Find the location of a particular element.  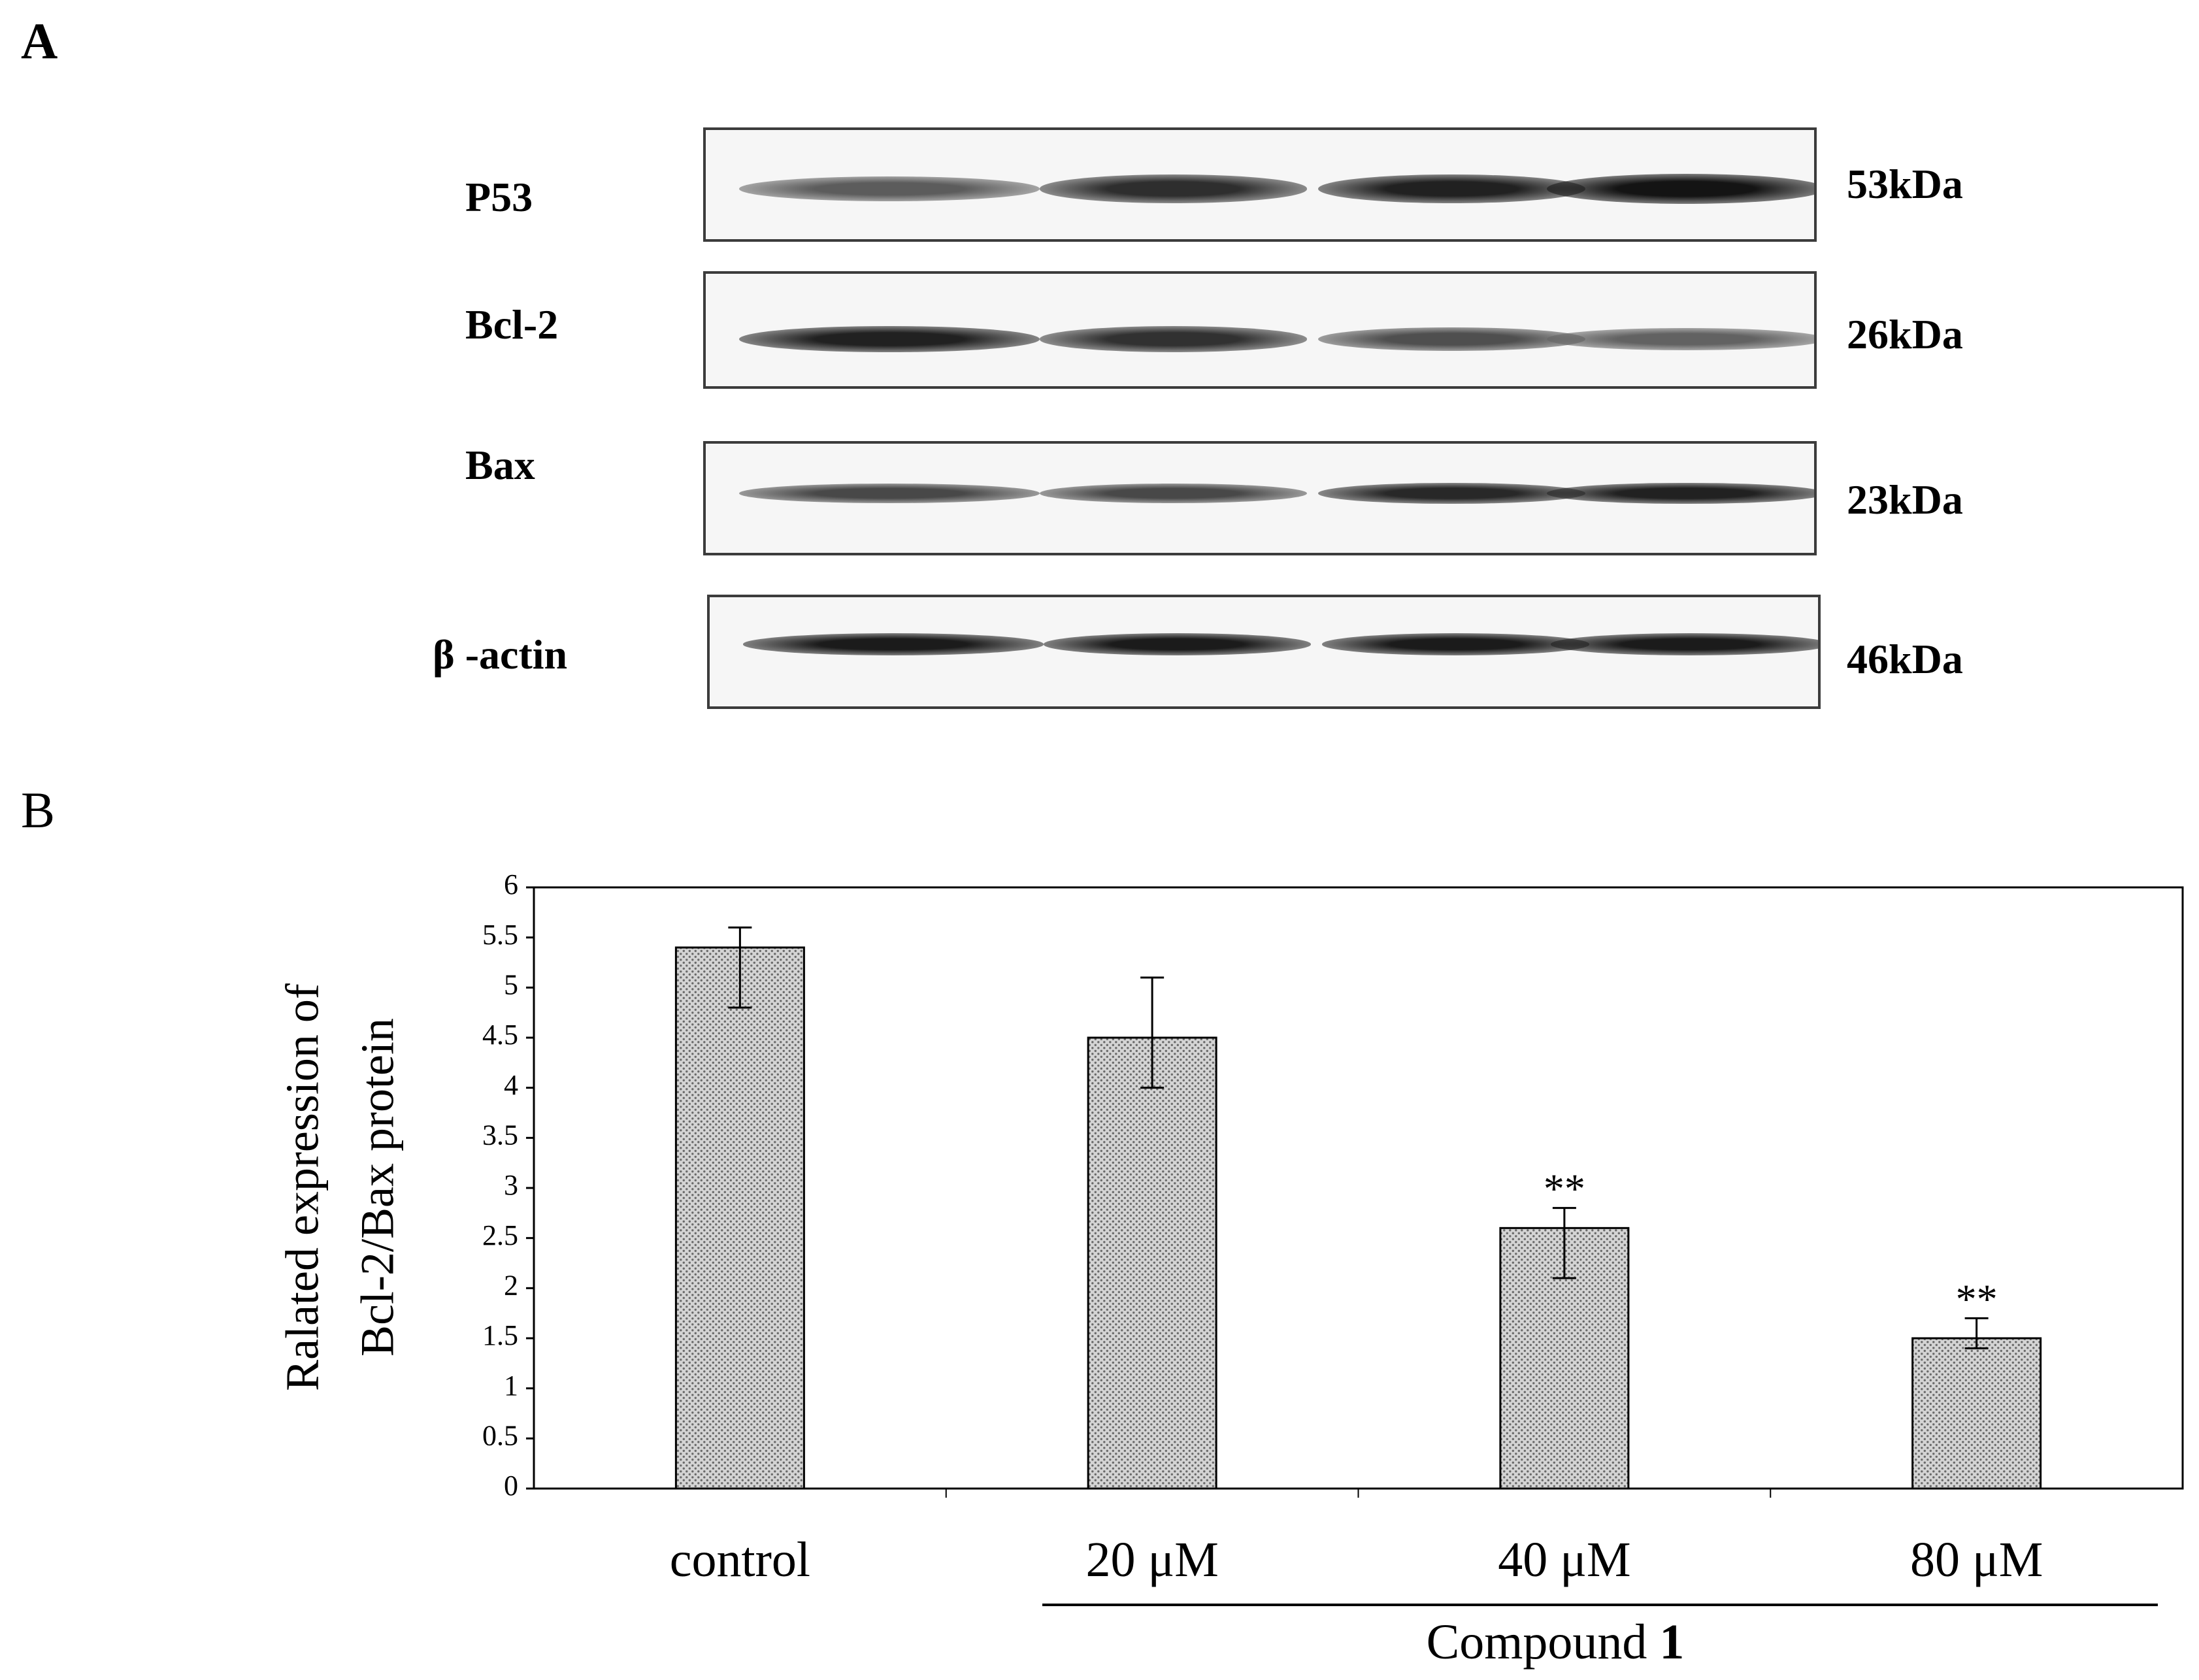

y-tick-label: 1 is located at coordinates (511, 1386).